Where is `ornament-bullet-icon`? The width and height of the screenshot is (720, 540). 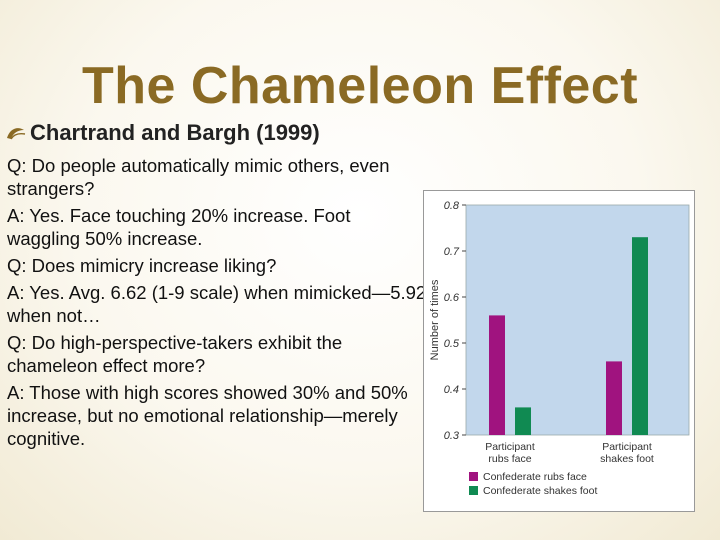 ornament-bullet-icon is located at coordinates (16, 134).